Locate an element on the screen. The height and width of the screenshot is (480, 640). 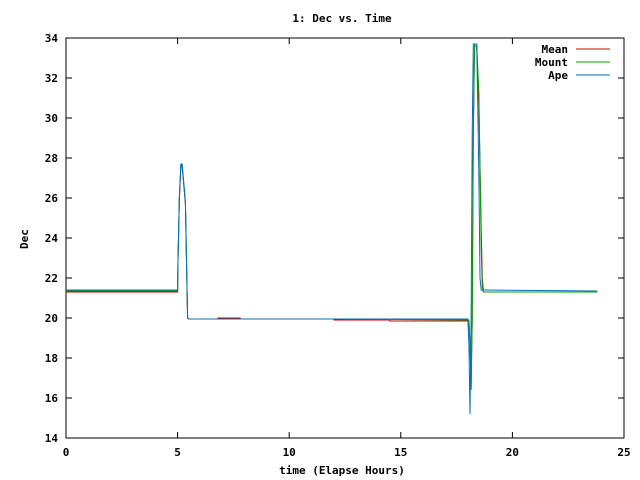
y-tick-label: 24 is located at coordinates (52, 238).